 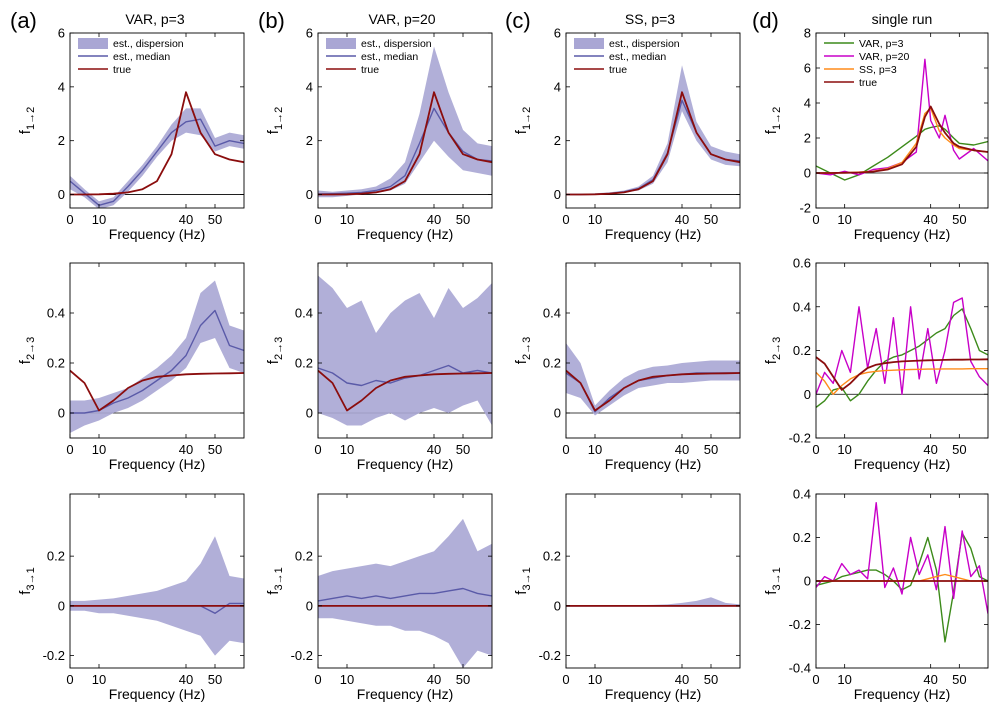 I want to click on panel-label-d: (d), so click(x=765, y=20).